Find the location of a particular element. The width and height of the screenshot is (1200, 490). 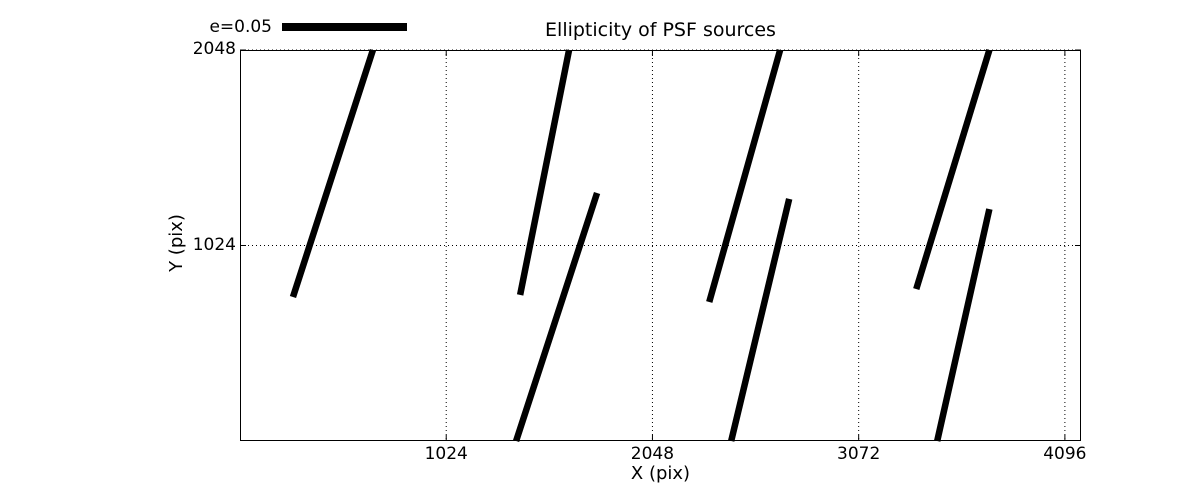

x-tick-label: 4096 is located at coordinates (1065, 454).